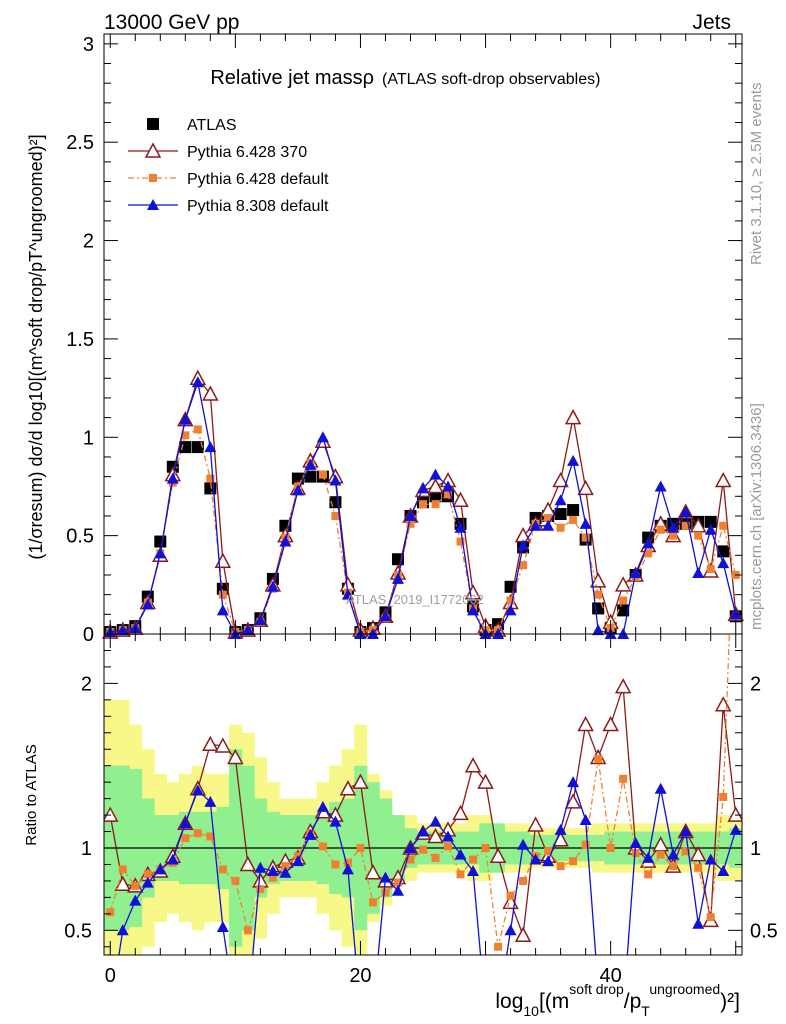 The image size is (786, 1024). Describe the element at coordinates (78, 931) in the screenshot. I see `ratio-y-tick-label: 0.5` at that location.